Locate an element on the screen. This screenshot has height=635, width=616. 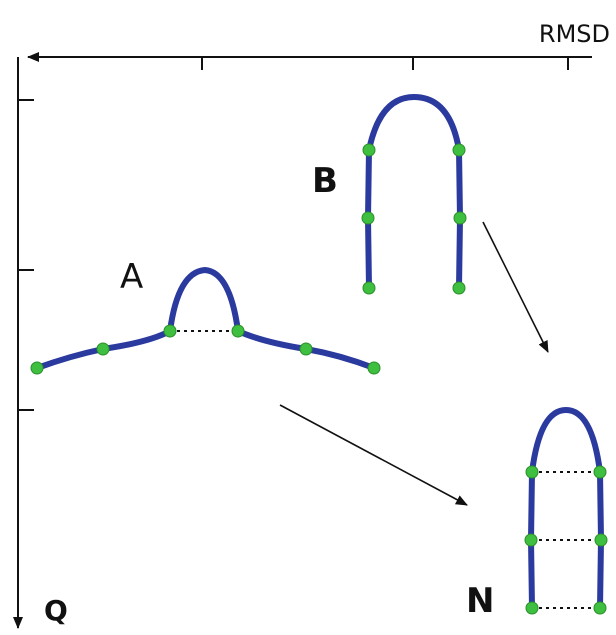
x-axis-label: RMSD is located at coordinates (574, 34).